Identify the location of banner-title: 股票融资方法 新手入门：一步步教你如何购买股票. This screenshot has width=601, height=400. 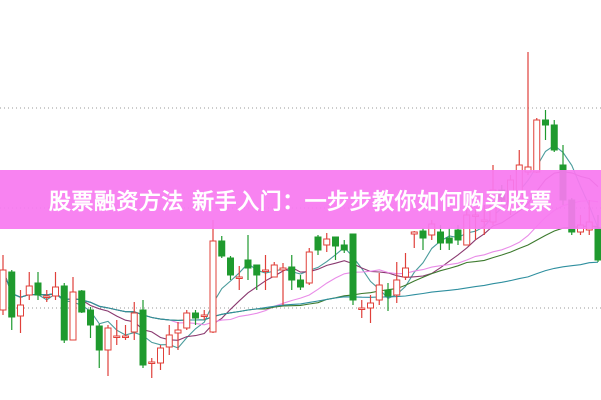
(300, 202).